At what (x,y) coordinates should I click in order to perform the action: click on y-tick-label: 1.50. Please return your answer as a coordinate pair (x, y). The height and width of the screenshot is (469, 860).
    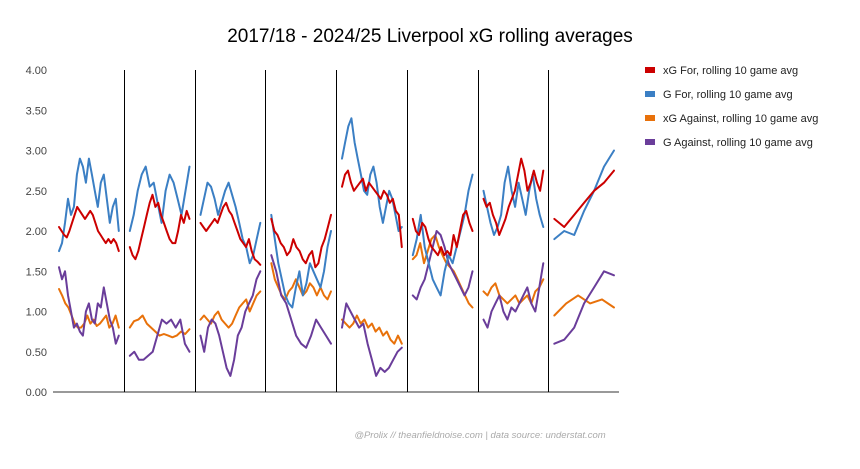
    Looking at the image, I should click on (36, 272).